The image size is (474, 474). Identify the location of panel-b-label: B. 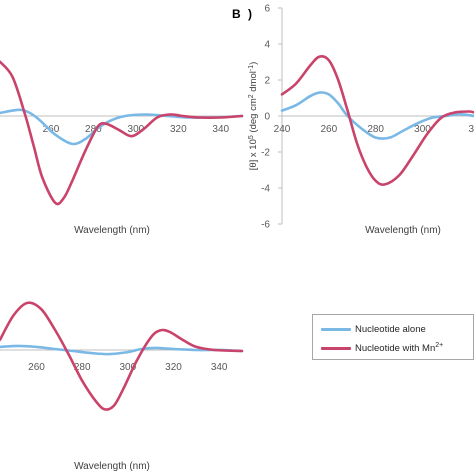
(236, 14).